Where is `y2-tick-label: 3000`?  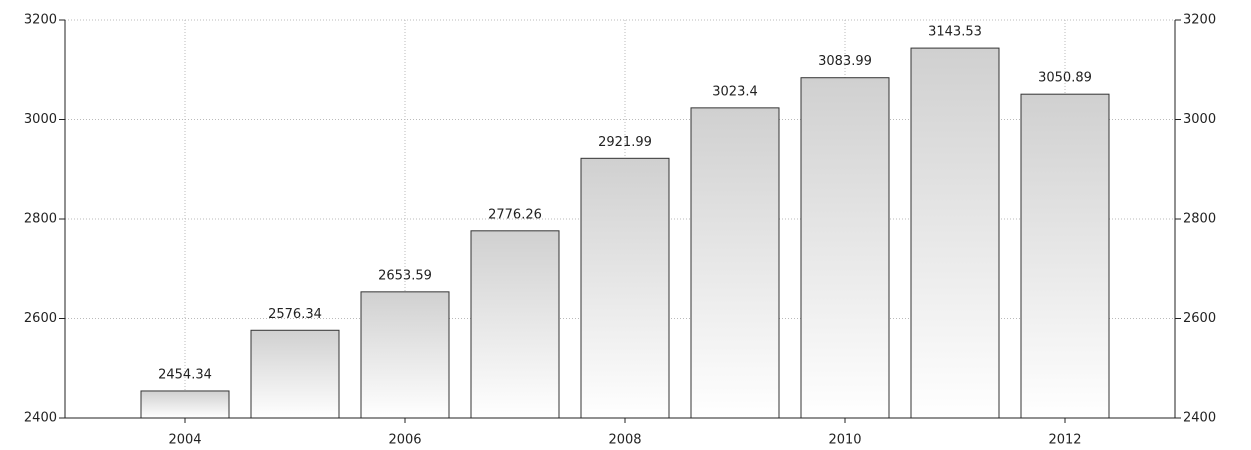 y2-tick-label: 3000 is located at coordinates (1199, 119).